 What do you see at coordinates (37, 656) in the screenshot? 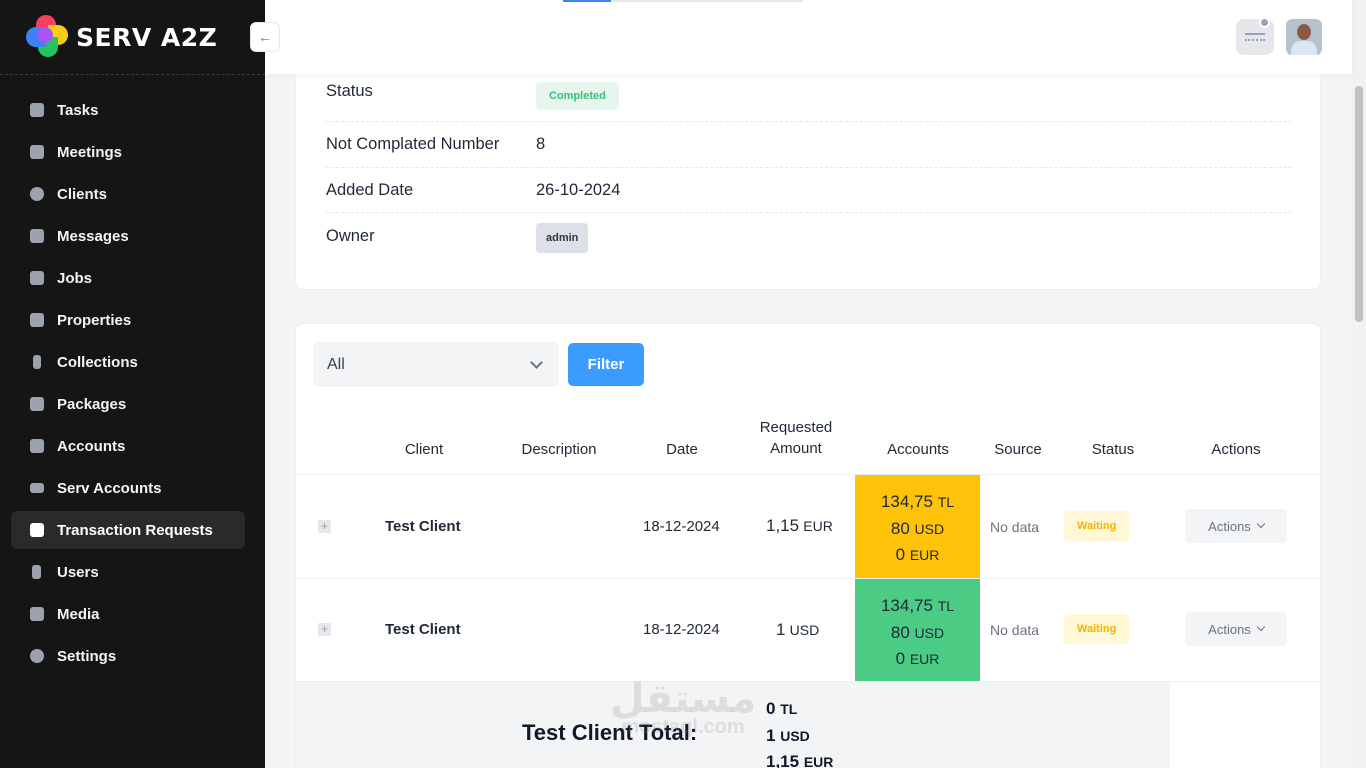
I see `gear-icon` at bounding box center [37, 656].